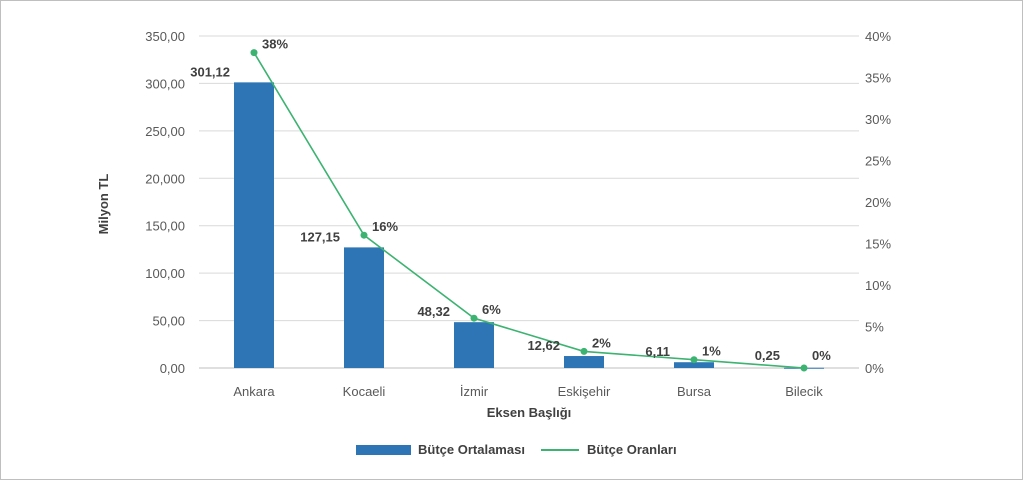 The image size is (1023, 481). I want to click on y-tick-label: 20,000, so click(165, 178).